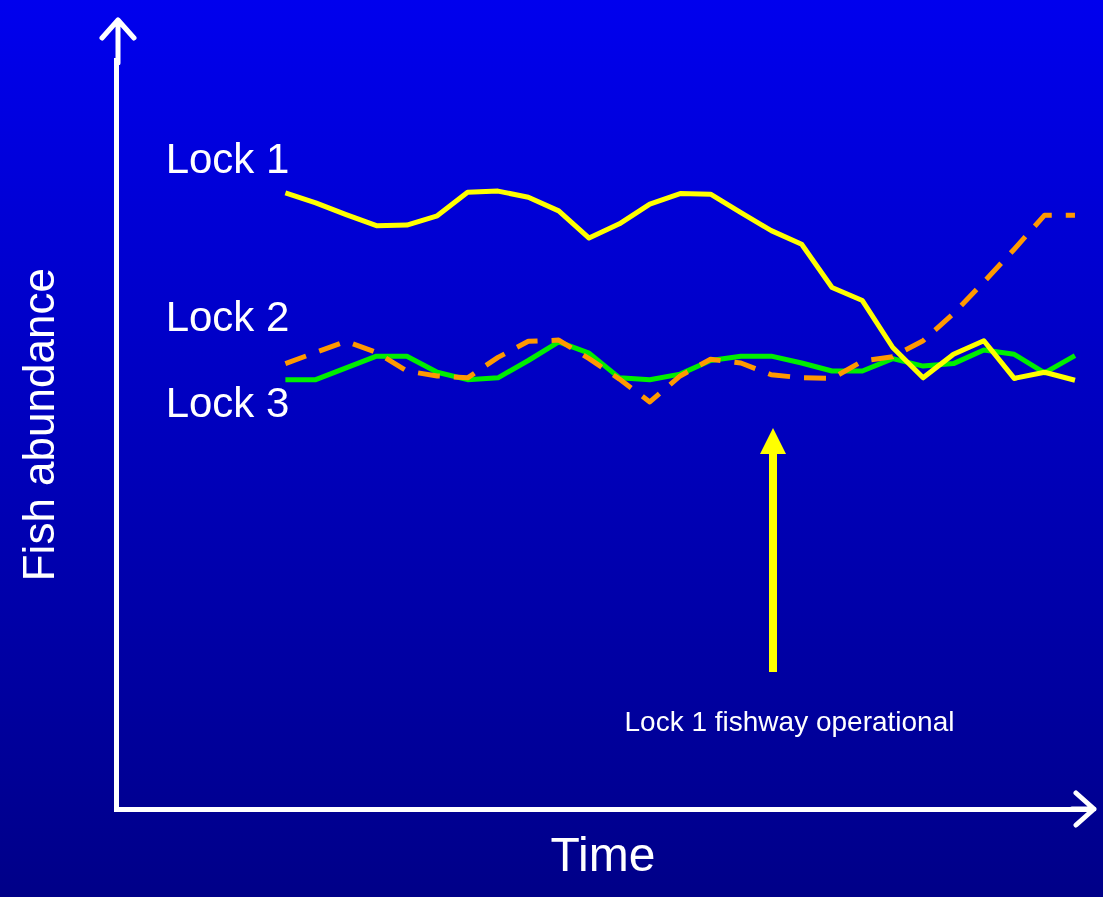 This screenshot has width=1103, height=897. I want to click on series-label: Lock 3, so click(227, 403).